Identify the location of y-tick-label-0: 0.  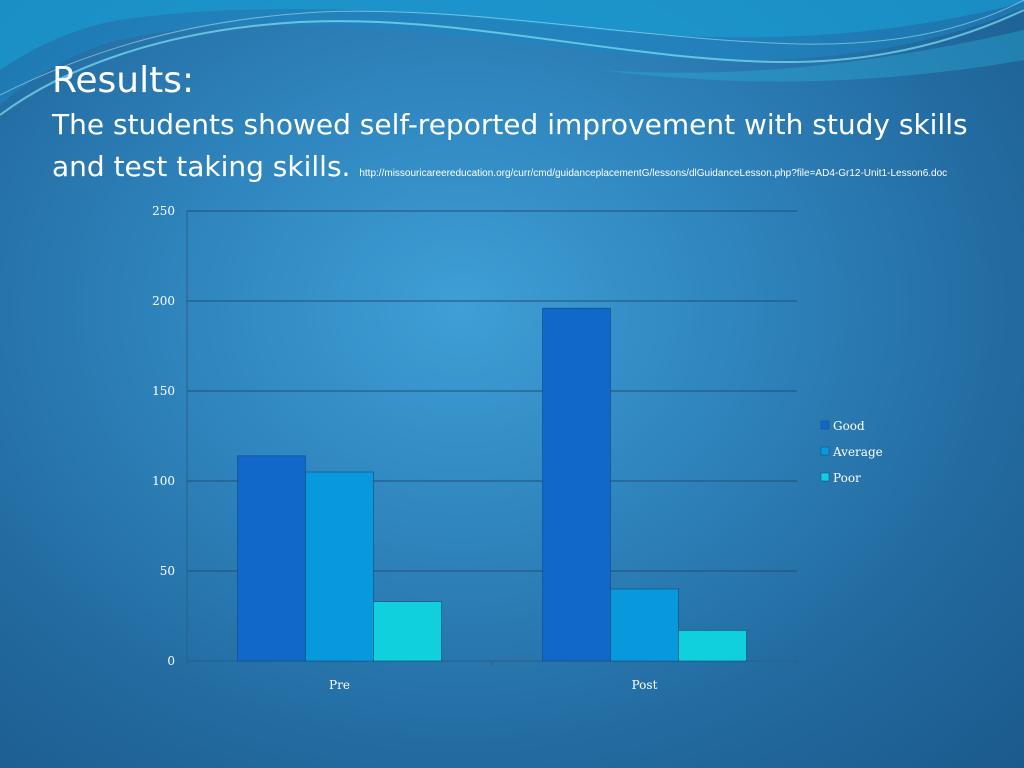
(171, 661).